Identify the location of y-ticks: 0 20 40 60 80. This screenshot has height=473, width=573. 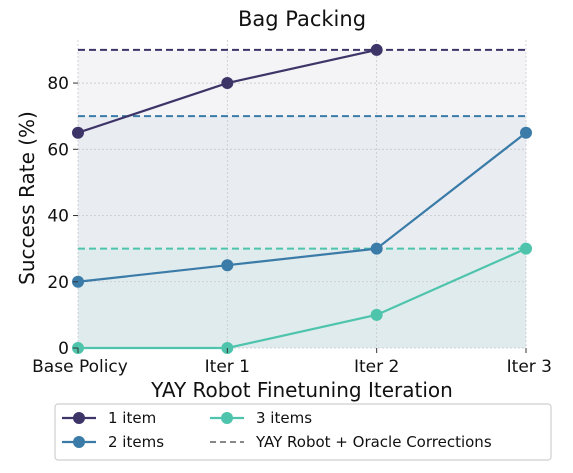
(62, 216).